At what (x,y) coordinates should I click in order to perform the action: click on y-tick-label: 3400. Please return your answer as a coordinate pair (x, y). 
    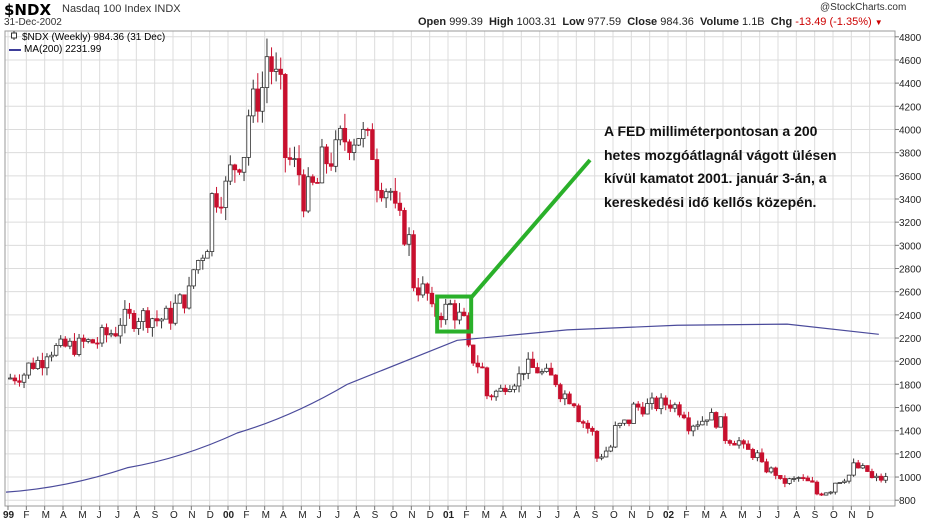
    Looking at the image, I should click on (910, 200).